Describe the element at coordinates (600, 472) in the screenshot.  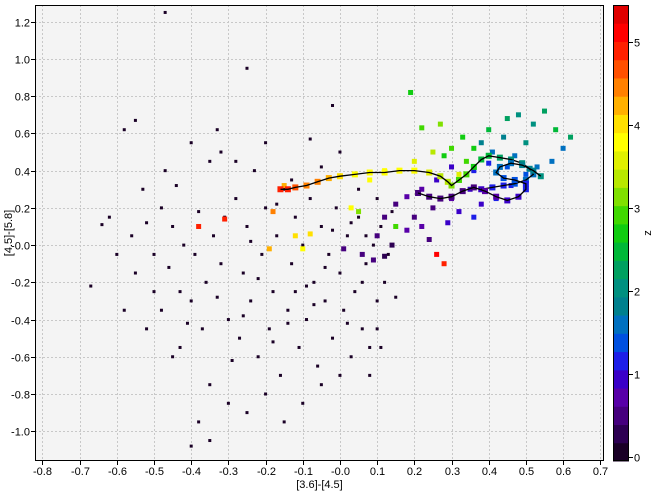
I see `x-tick-label: 0.7` at that location.